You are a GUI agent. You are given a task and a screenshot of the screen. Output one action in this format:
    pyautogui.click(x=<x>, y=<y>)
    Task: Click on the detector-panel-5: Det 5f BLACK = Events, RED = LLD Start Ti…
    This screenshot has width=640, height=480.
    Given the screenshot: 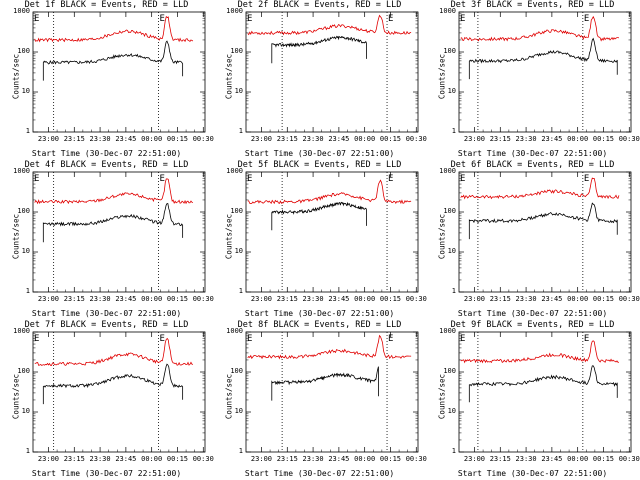 What is the action you would take?
    pyautogui.click(x=320, y=240)
    